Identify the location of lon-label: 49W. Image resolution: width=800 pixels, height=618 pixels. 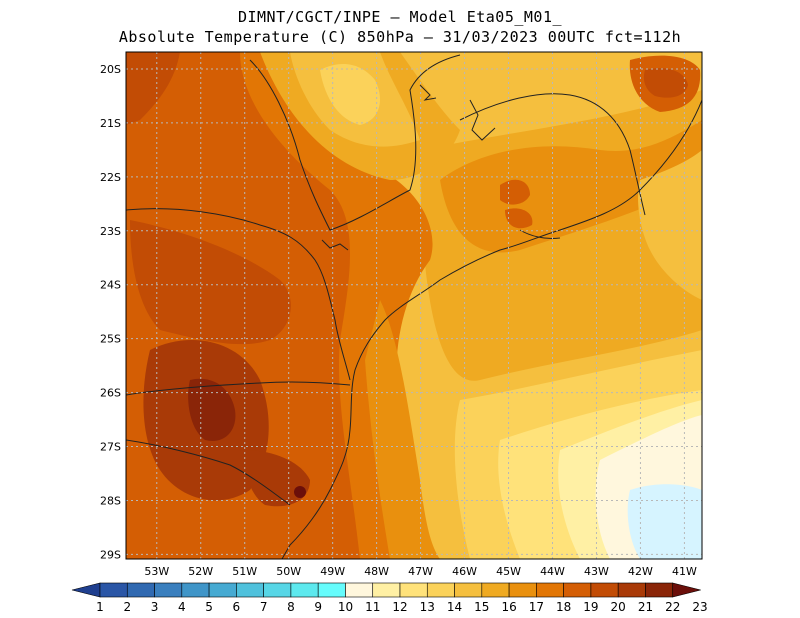
(332, 571).